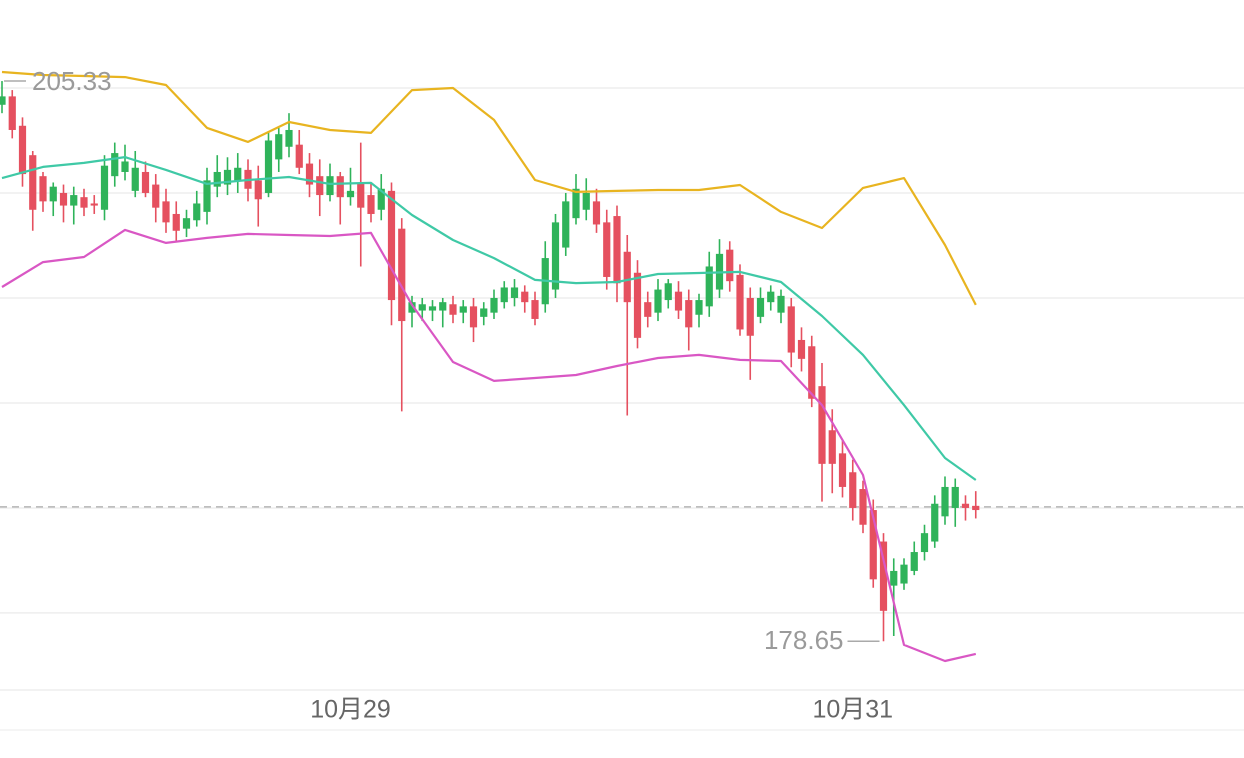  Describe the element at coordinates (350, 710) in the screenshot. I see `x-tick-label: 10月29` at that location.